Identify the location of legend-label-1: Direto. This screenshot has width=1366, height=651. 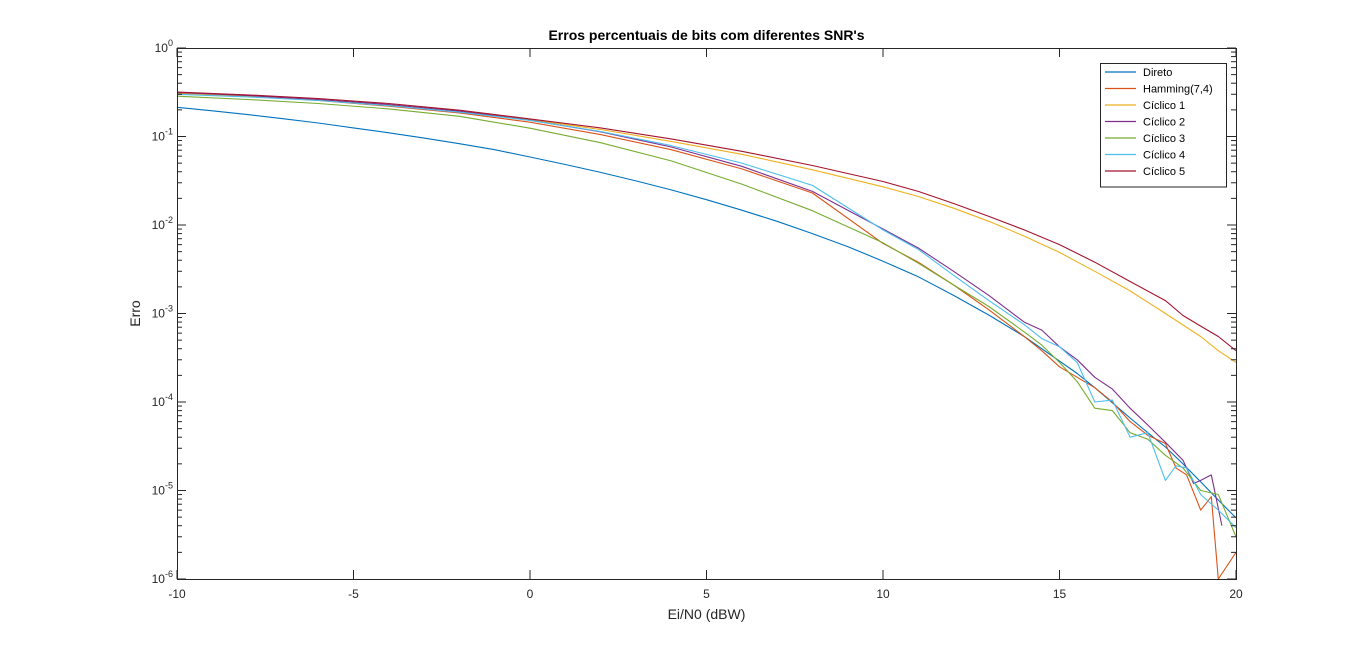
(1157, 73).